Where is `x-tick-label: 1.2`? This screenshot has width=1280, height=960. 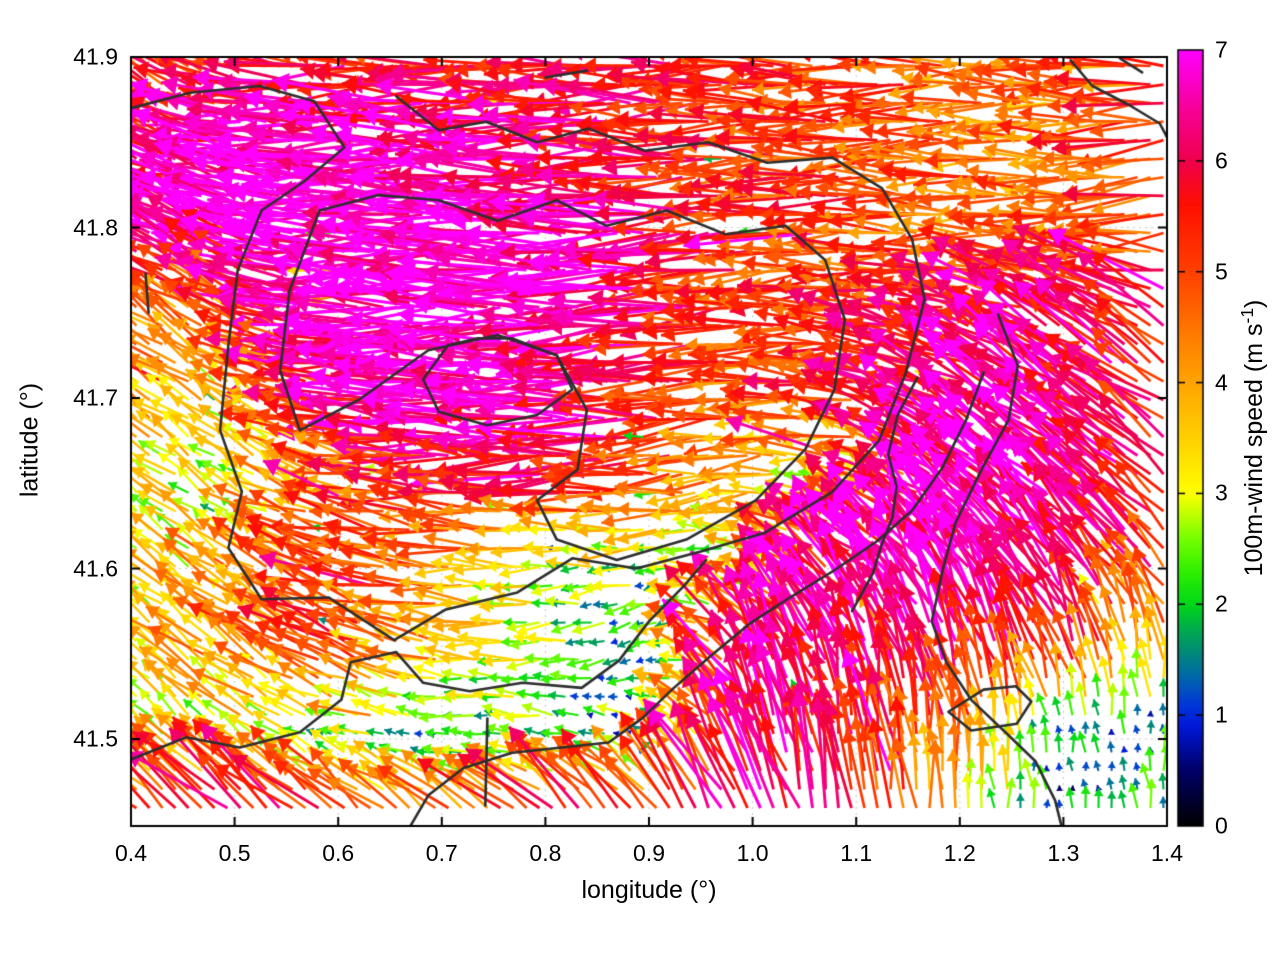
x-tick-label: 1.2 is located at coordinates (959, 853).